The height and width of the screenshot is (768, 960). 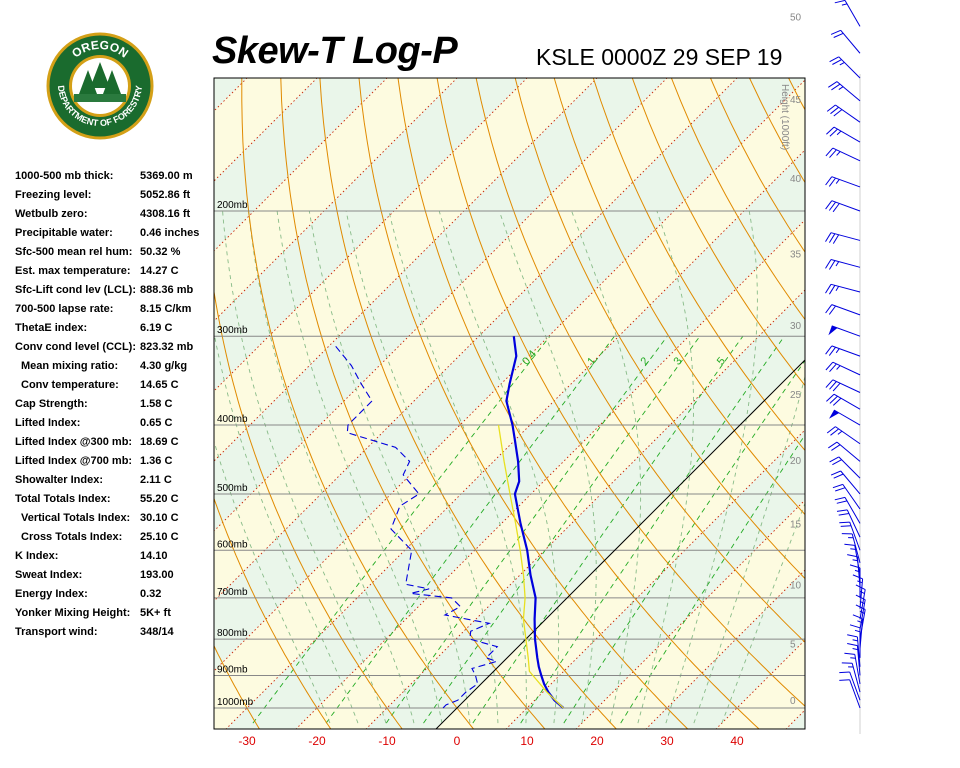 I want to click on index-label: Wetbulb zero:, so click(x=51, y=214).